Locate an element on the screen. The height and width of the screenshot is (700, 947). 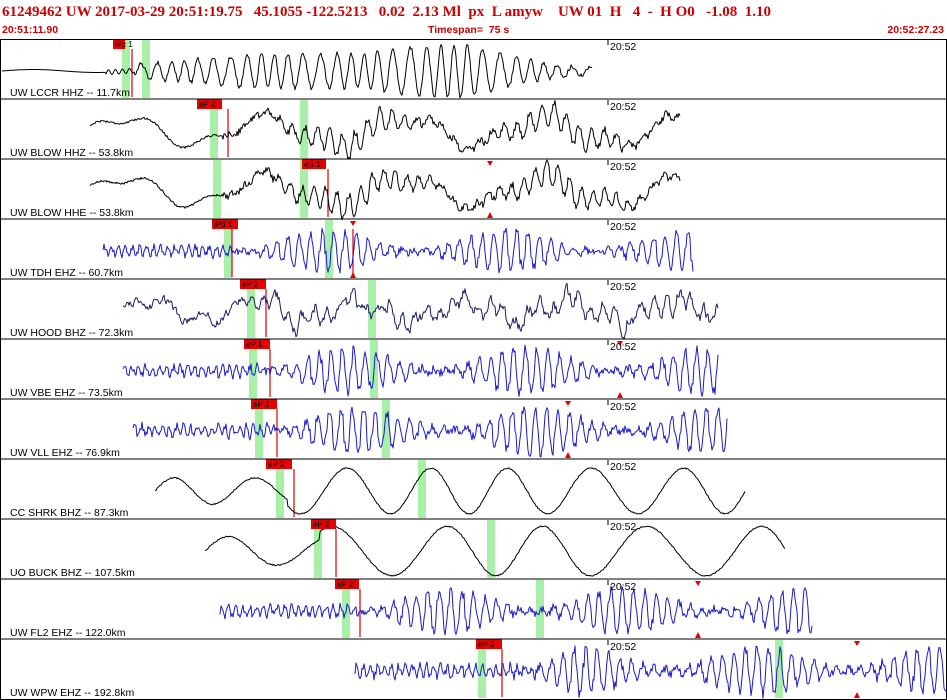
timespan-label: Timespan= 75 s is located at coordinates (469, 30).